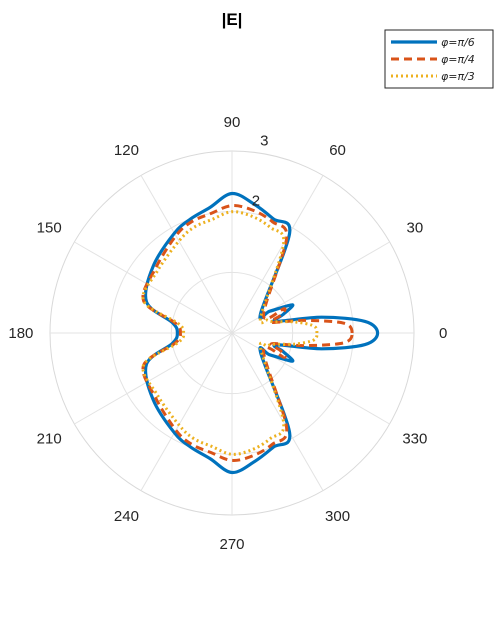 This screenshot has width=499, height=633. What do you see at coordinates (337, 150) in the screenshot?
I see `theta-tick-label: 60` at bounding box center [337, 150].